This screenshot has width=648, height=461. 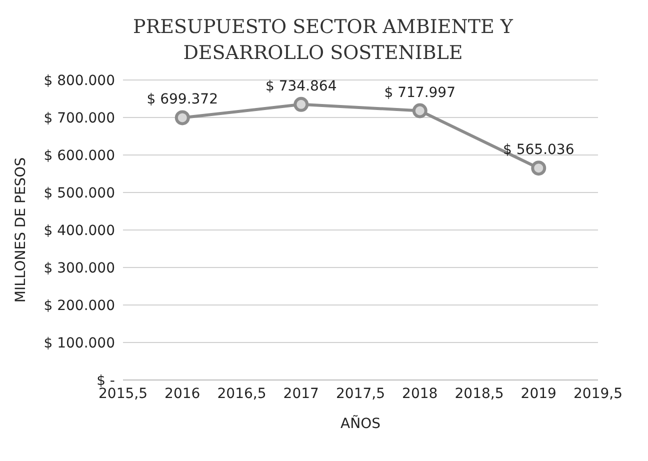 I want to click on y-tick-label: $ 800.000, so click(x=79, y=80).